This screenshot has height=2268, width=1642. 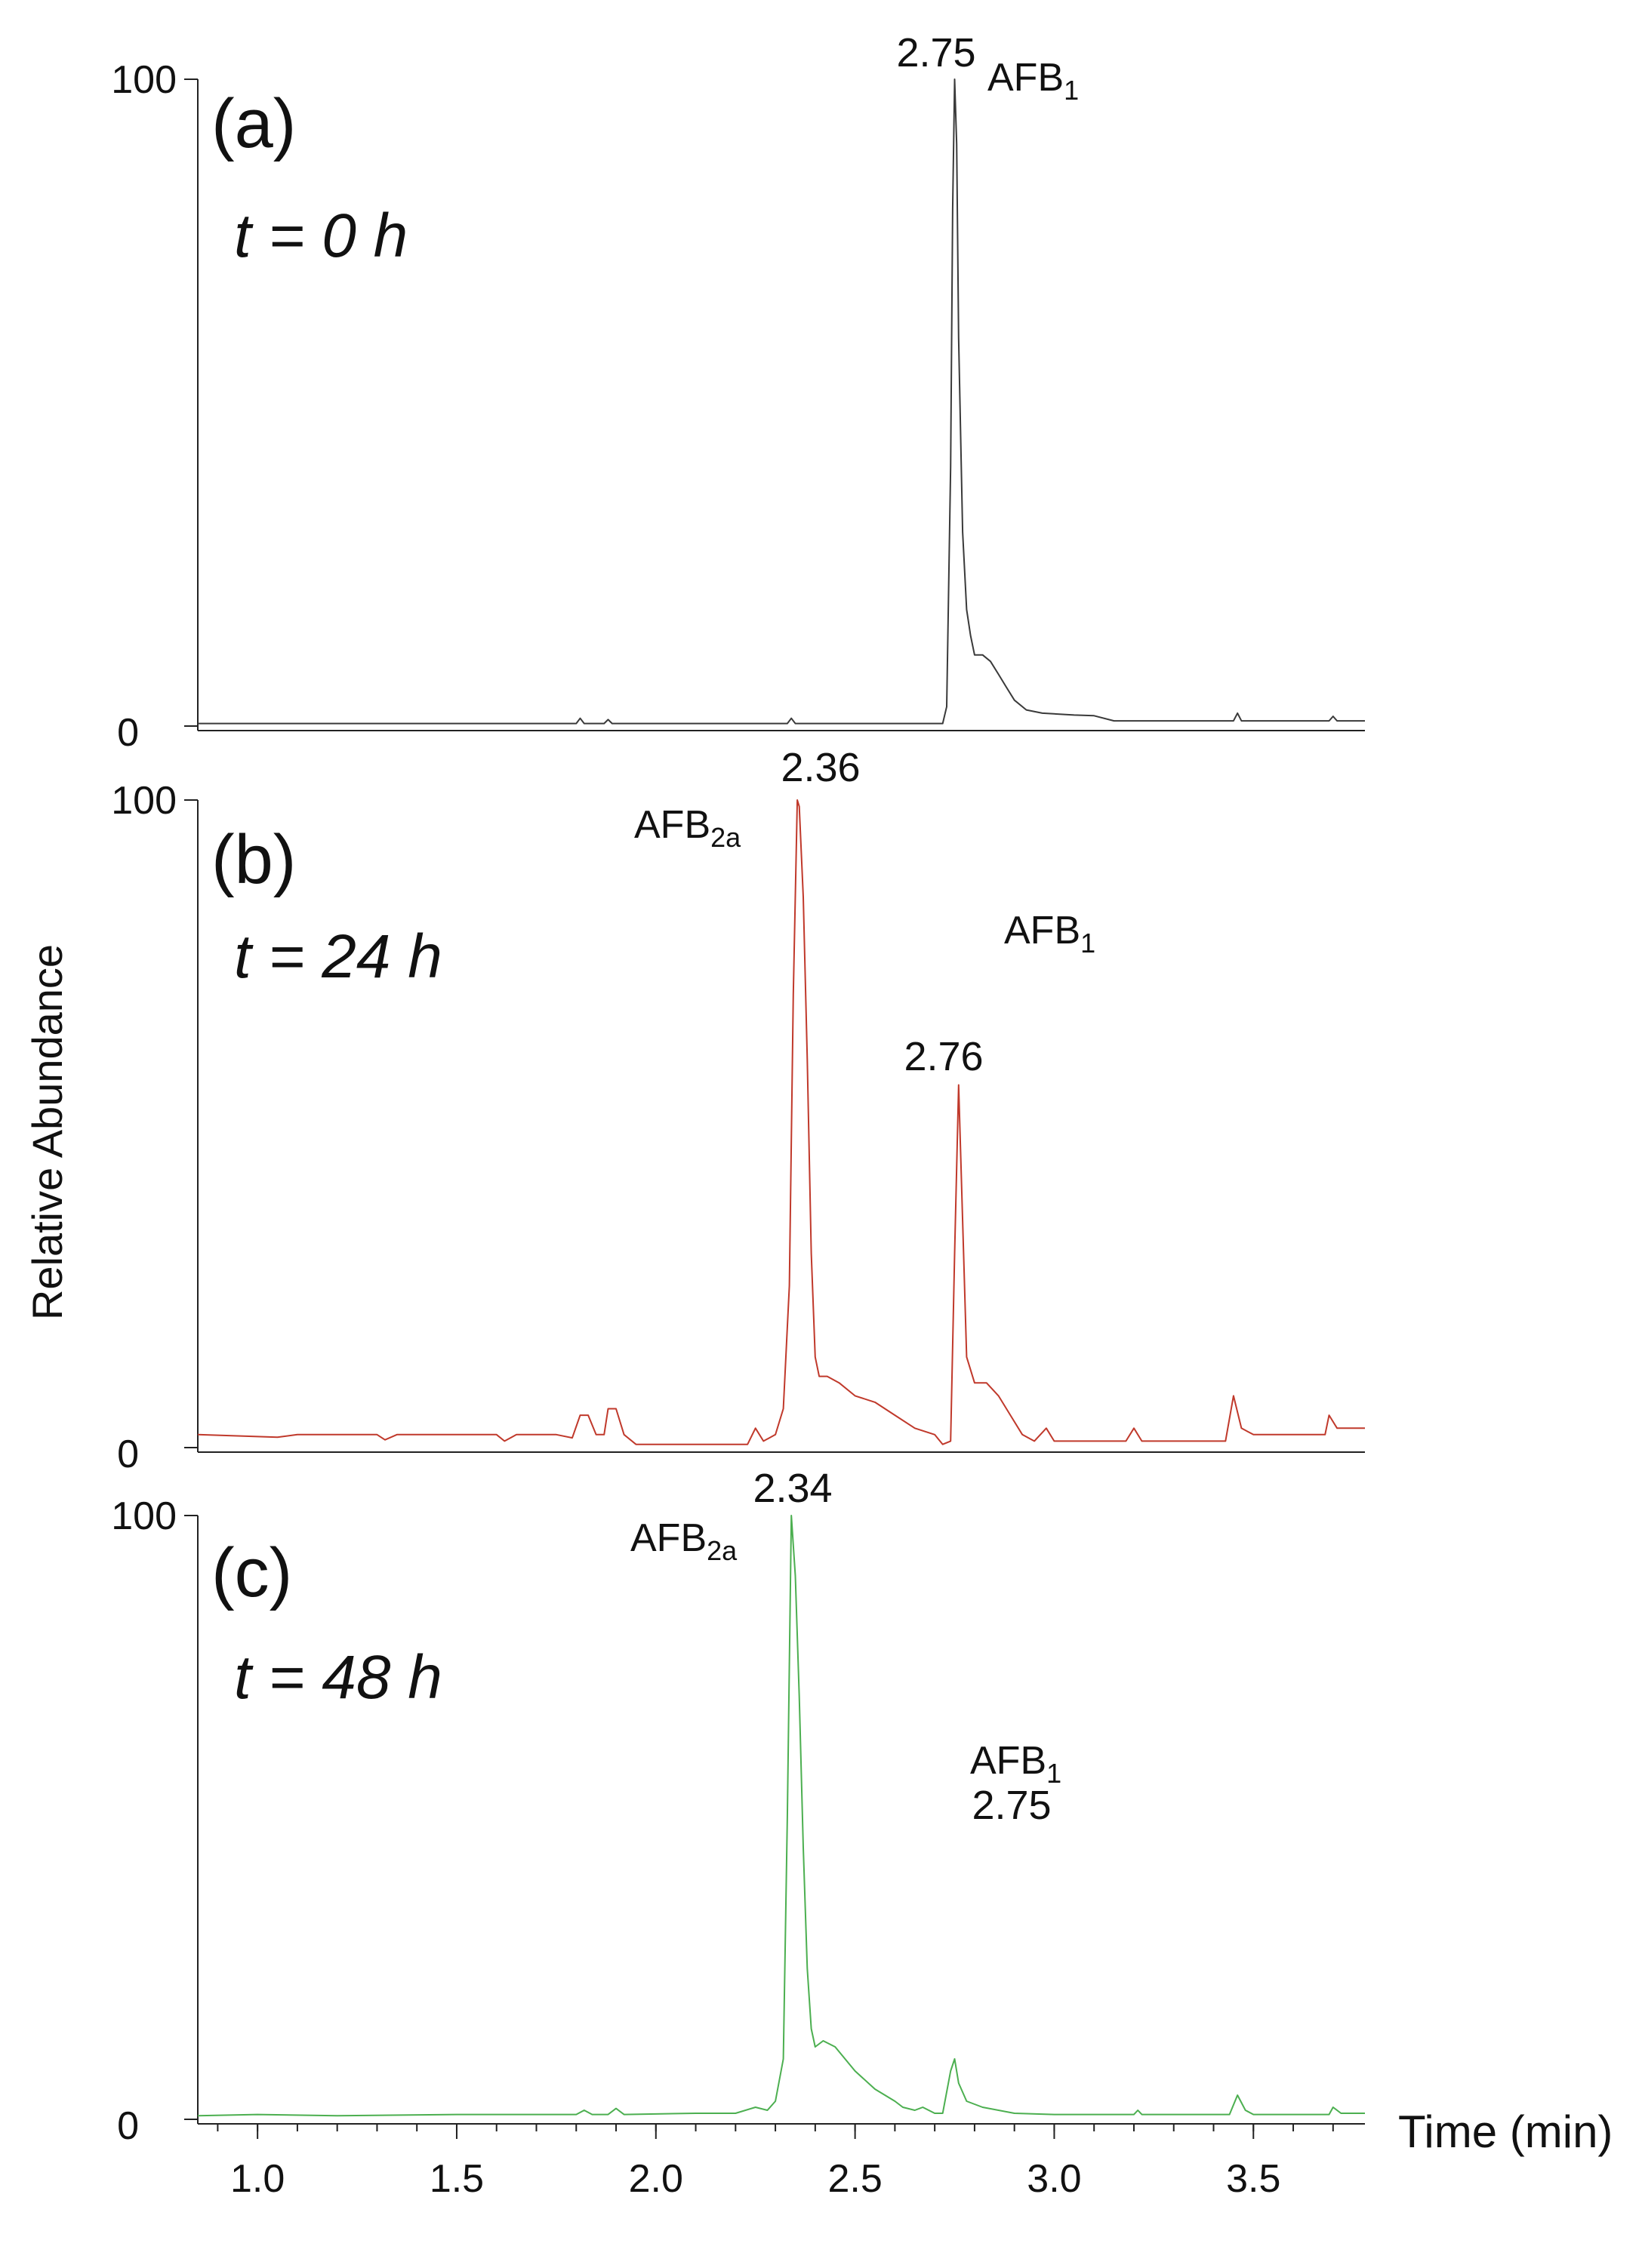 What do you see at coordinates (792, 1488) in the screenshot?
I see `peak-retention-time: 2.34` at bounding box center [792, 1488].